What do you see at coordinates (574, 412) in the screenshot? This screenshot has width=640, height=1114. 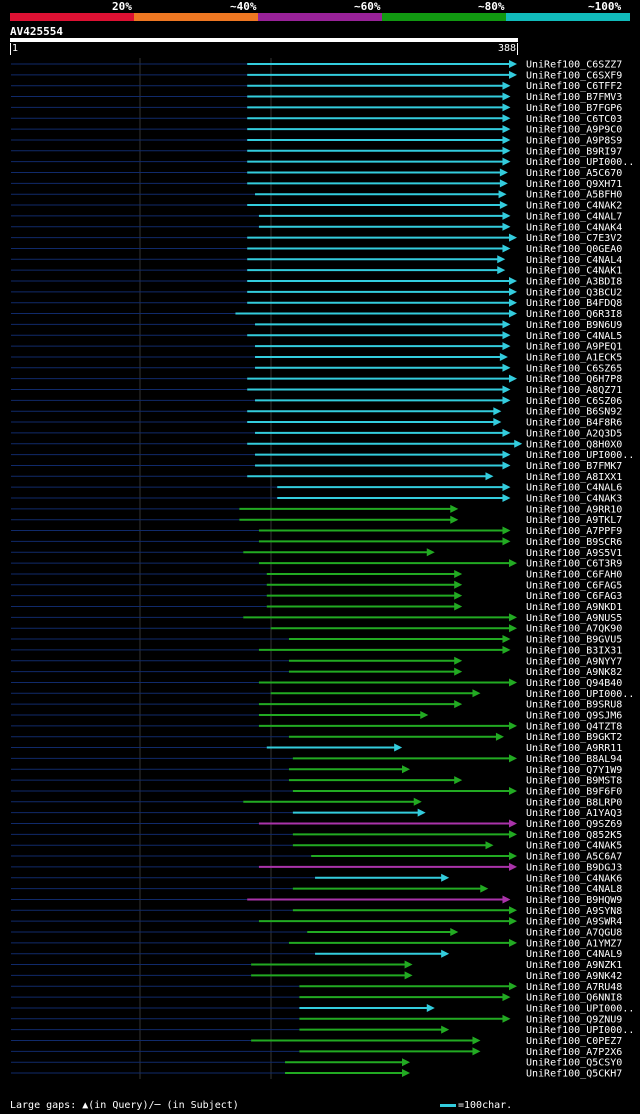 I see `hit-label: UniRef100_B6SN92` at bounding box center [574, 412].